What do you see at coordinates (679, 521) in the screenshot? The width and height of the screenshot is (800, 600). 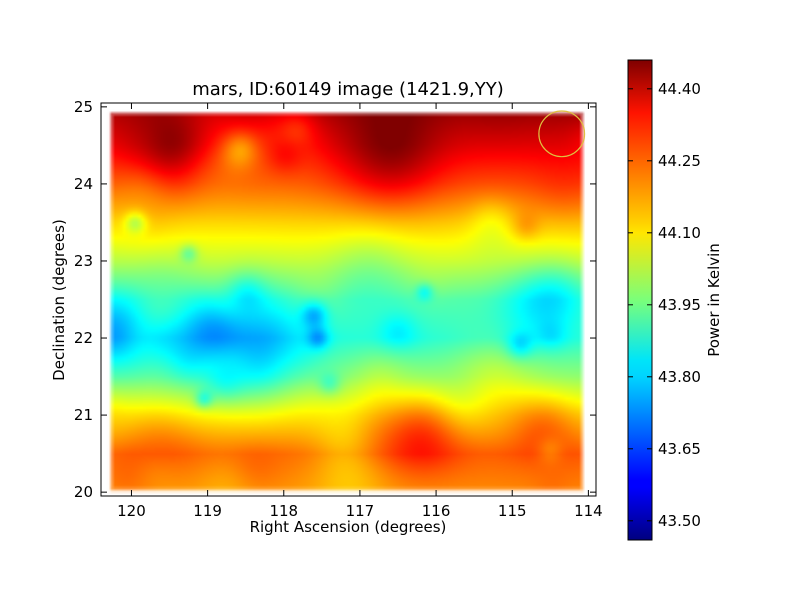 I see `colorbar-tick-label: 43.50` at bounding box center [679, 521].